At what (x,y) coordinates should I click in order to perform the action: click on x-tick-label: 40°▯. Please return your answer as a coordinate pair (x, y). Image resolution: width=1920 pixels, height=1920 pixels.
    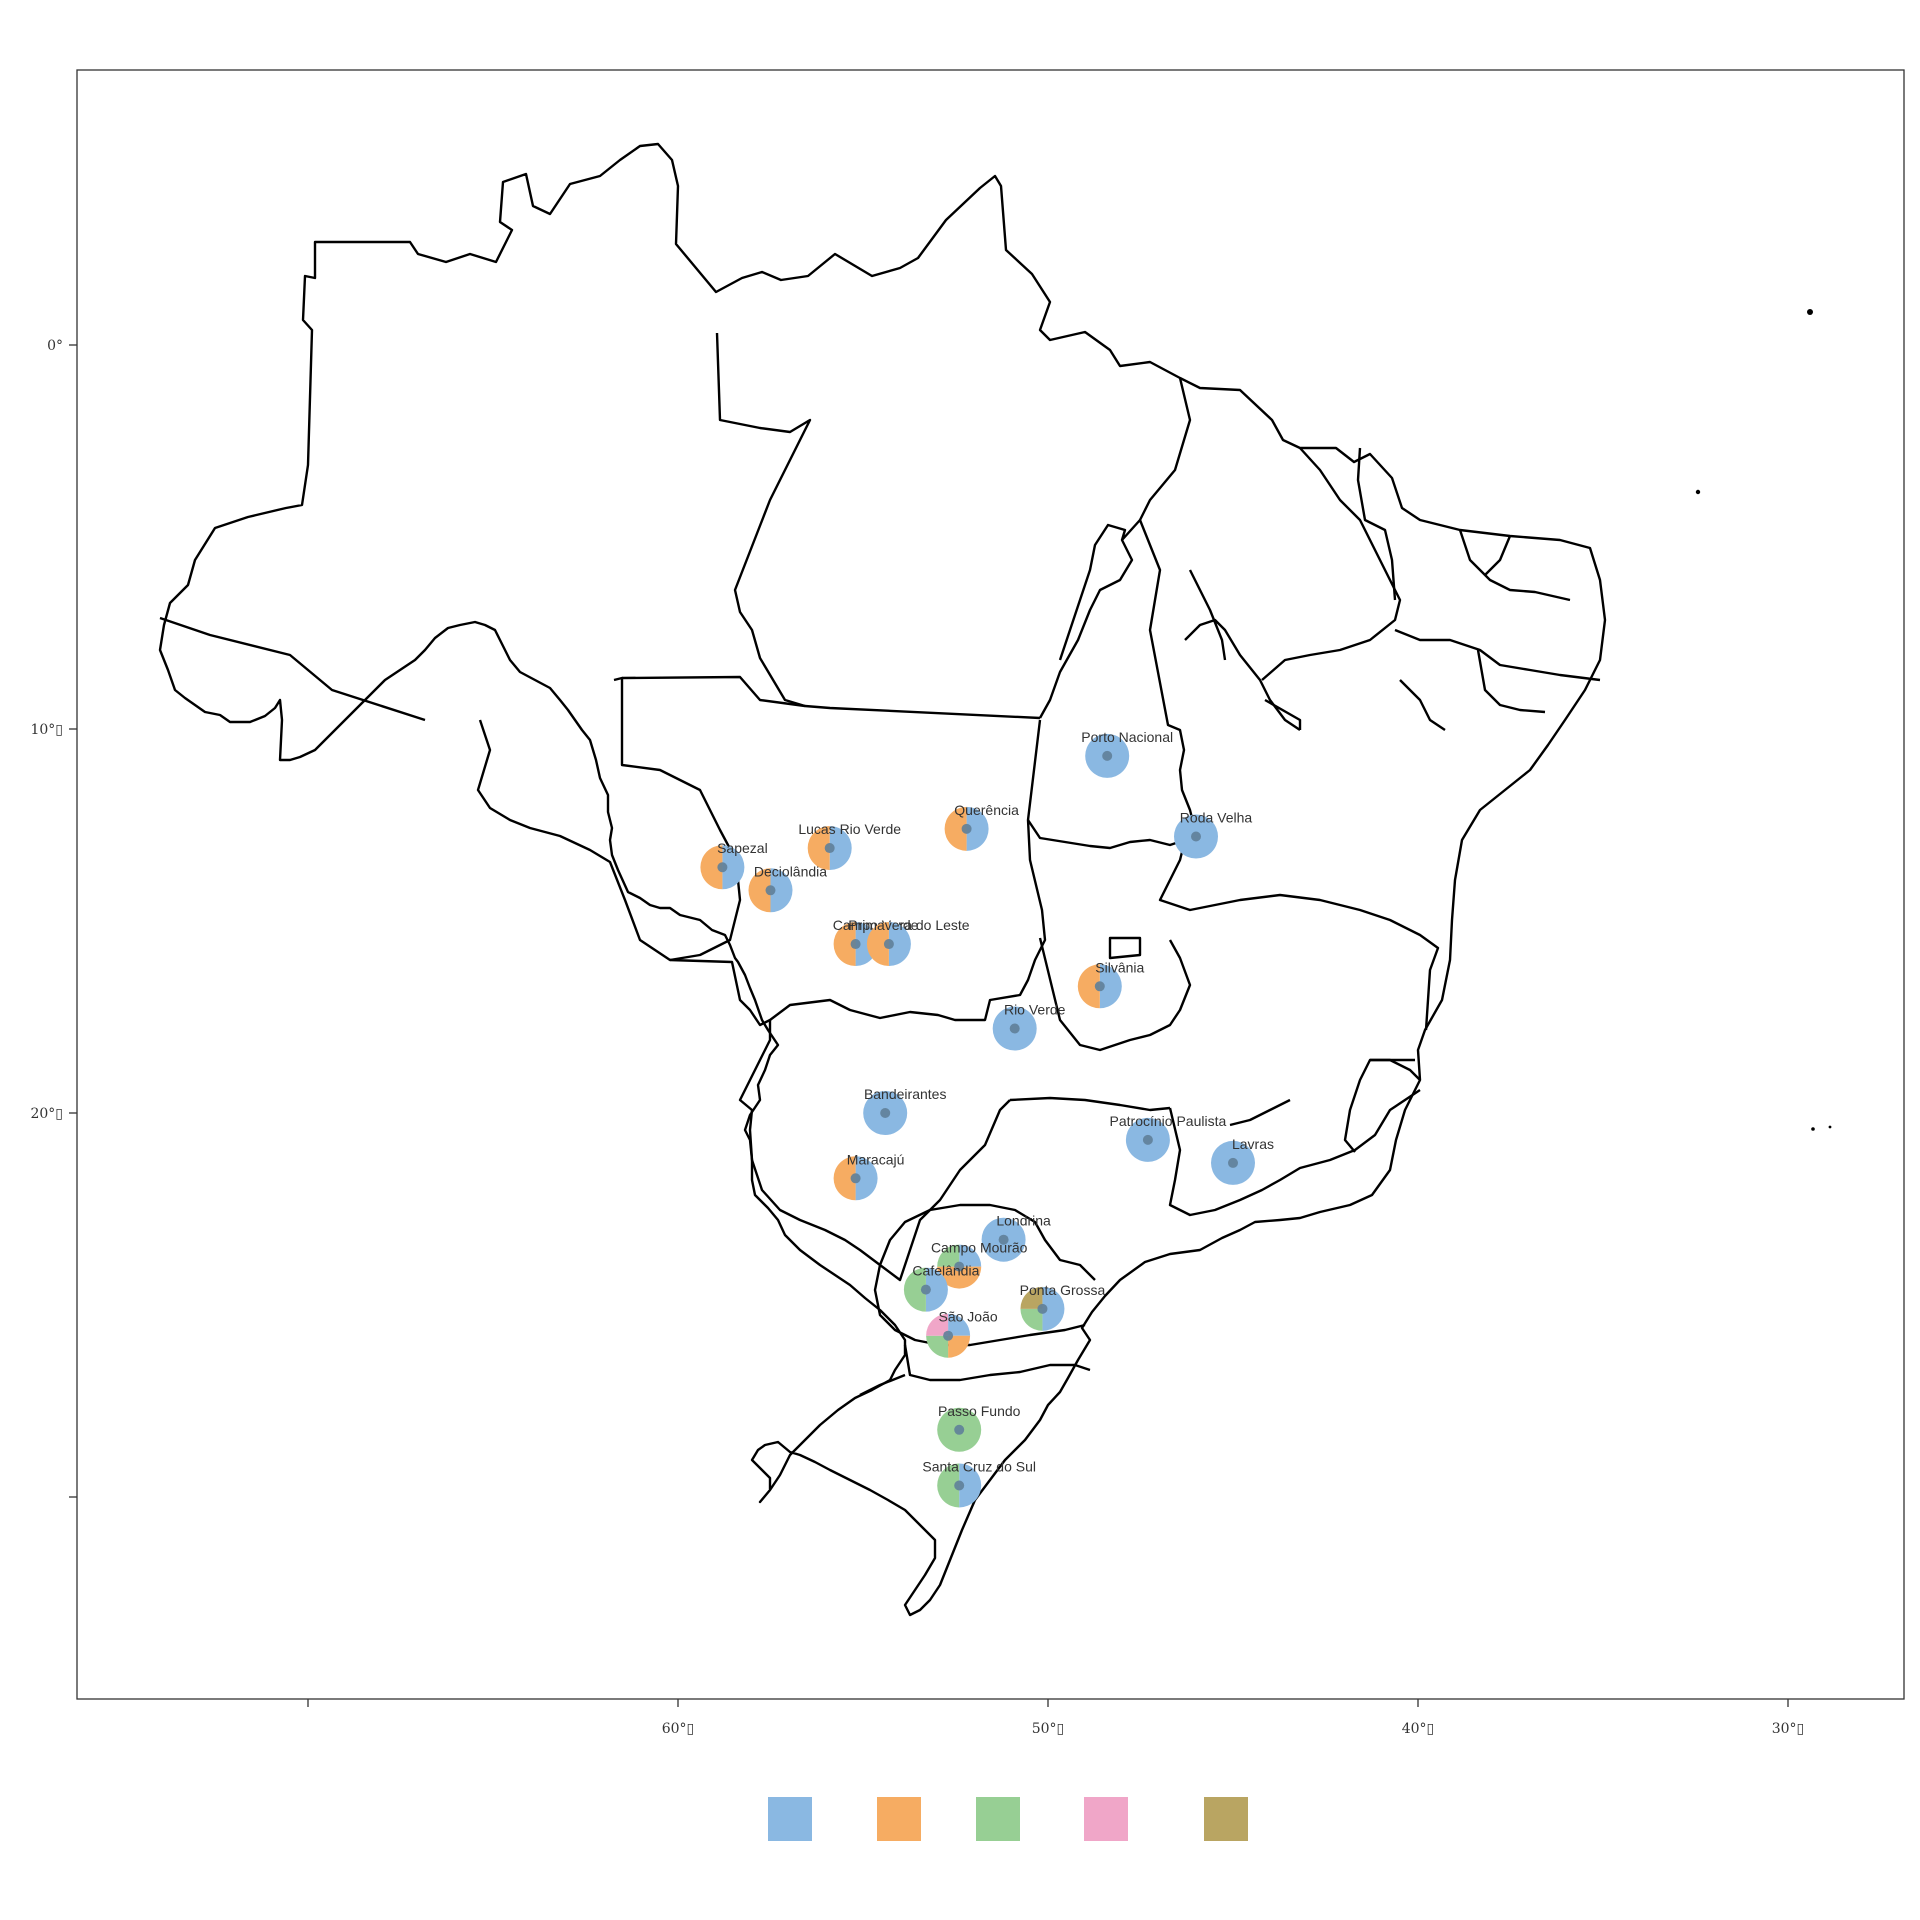
    Looking at the image, I should click on (1418, 1729).